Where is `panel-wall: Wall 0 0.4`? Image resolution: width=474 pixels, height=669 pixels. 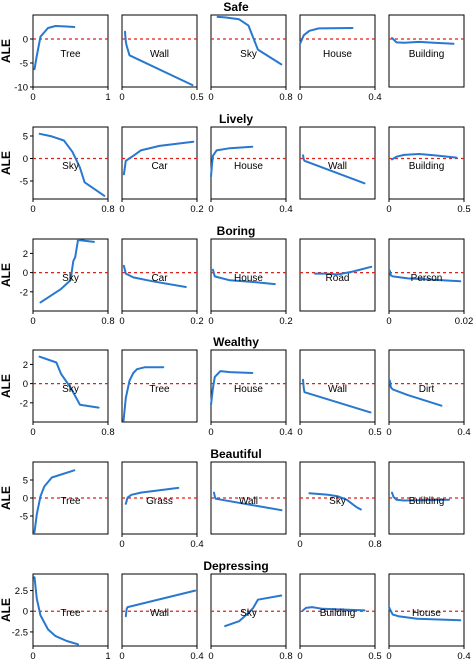
panel-wall: Wall 0 0.4 is located at coordinates (161, 617).